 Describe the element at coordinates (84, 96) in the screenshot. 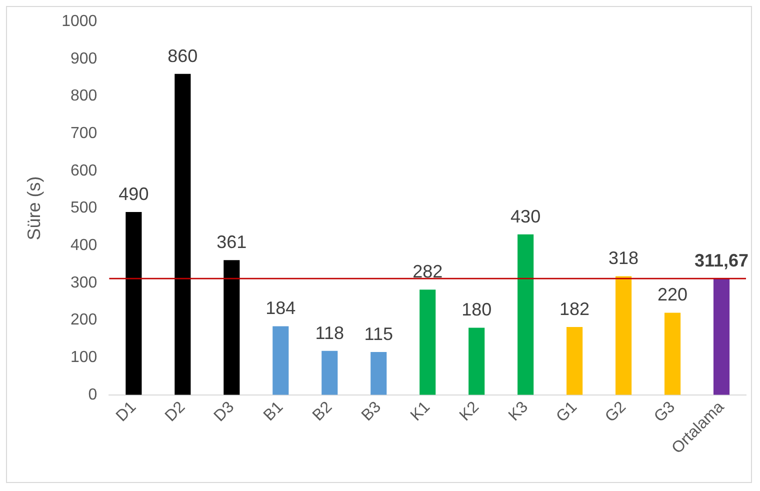

I see `y-tick-label: 800` at that location.